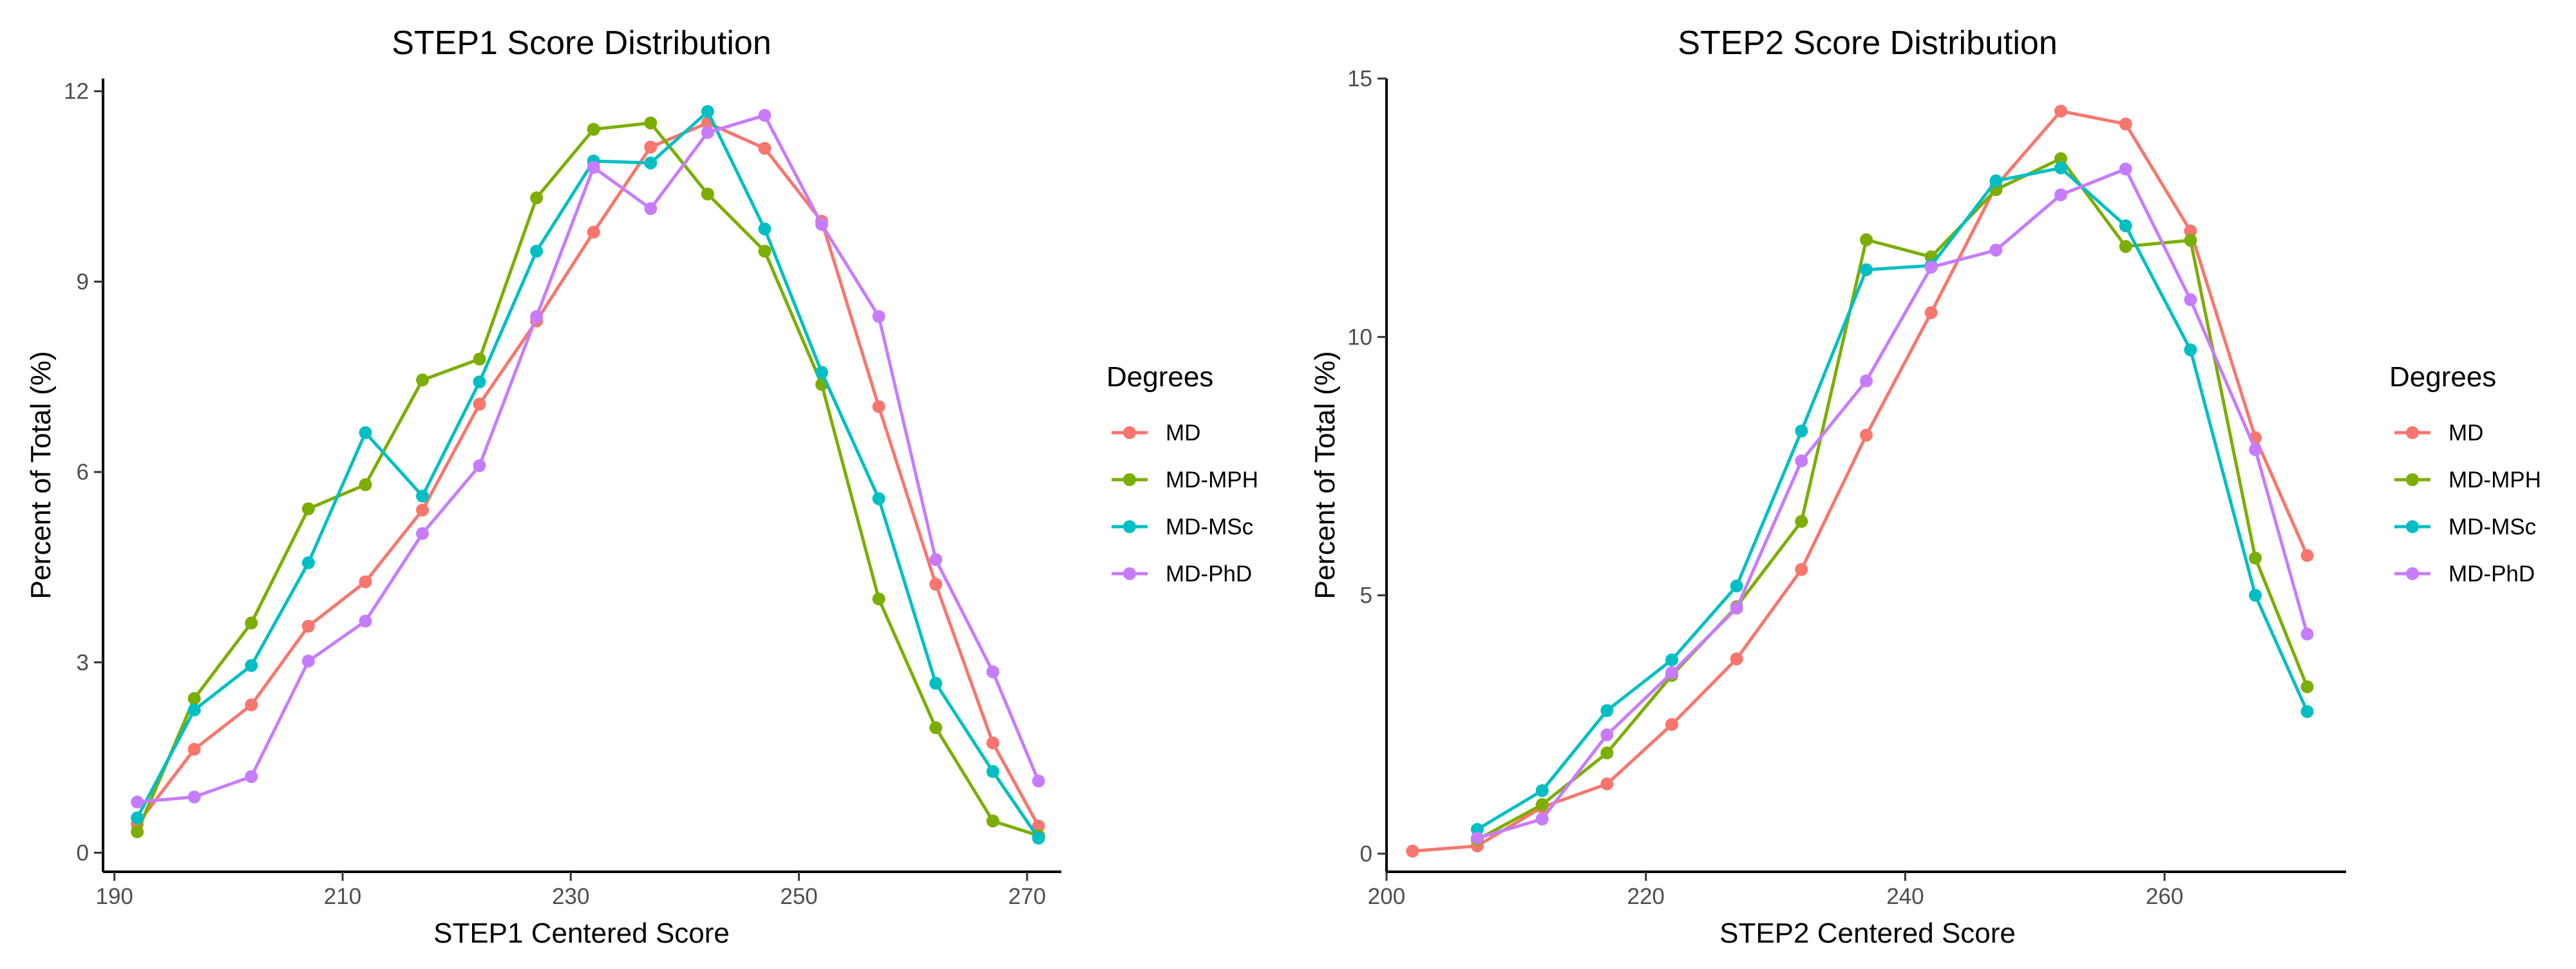  Describe the element at coordinates (83, 662) in the screenshot. I see `y-tick-label: 3` at that location.